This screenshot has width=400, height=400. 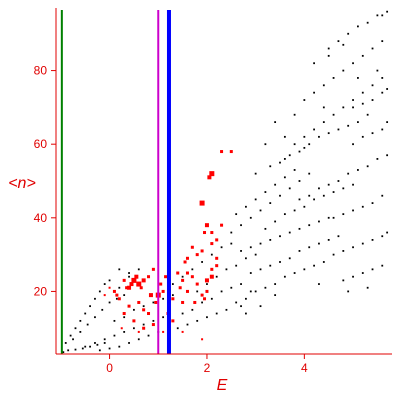 What do you see at coordinates (41, 71) in the screenshot?
I see `y-tick-label: 80` at bounding box center [41, 71].